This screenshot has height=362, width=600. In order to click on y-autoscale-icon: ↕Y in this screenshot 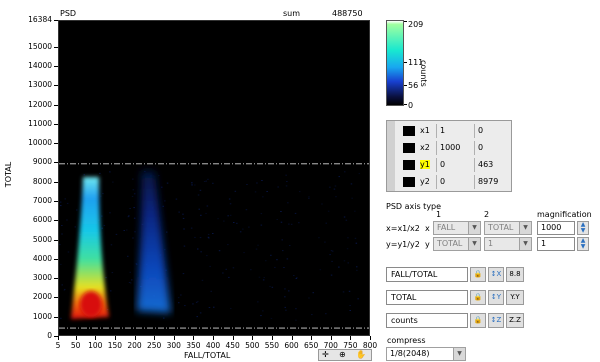, I will do `click(496, 297)`.